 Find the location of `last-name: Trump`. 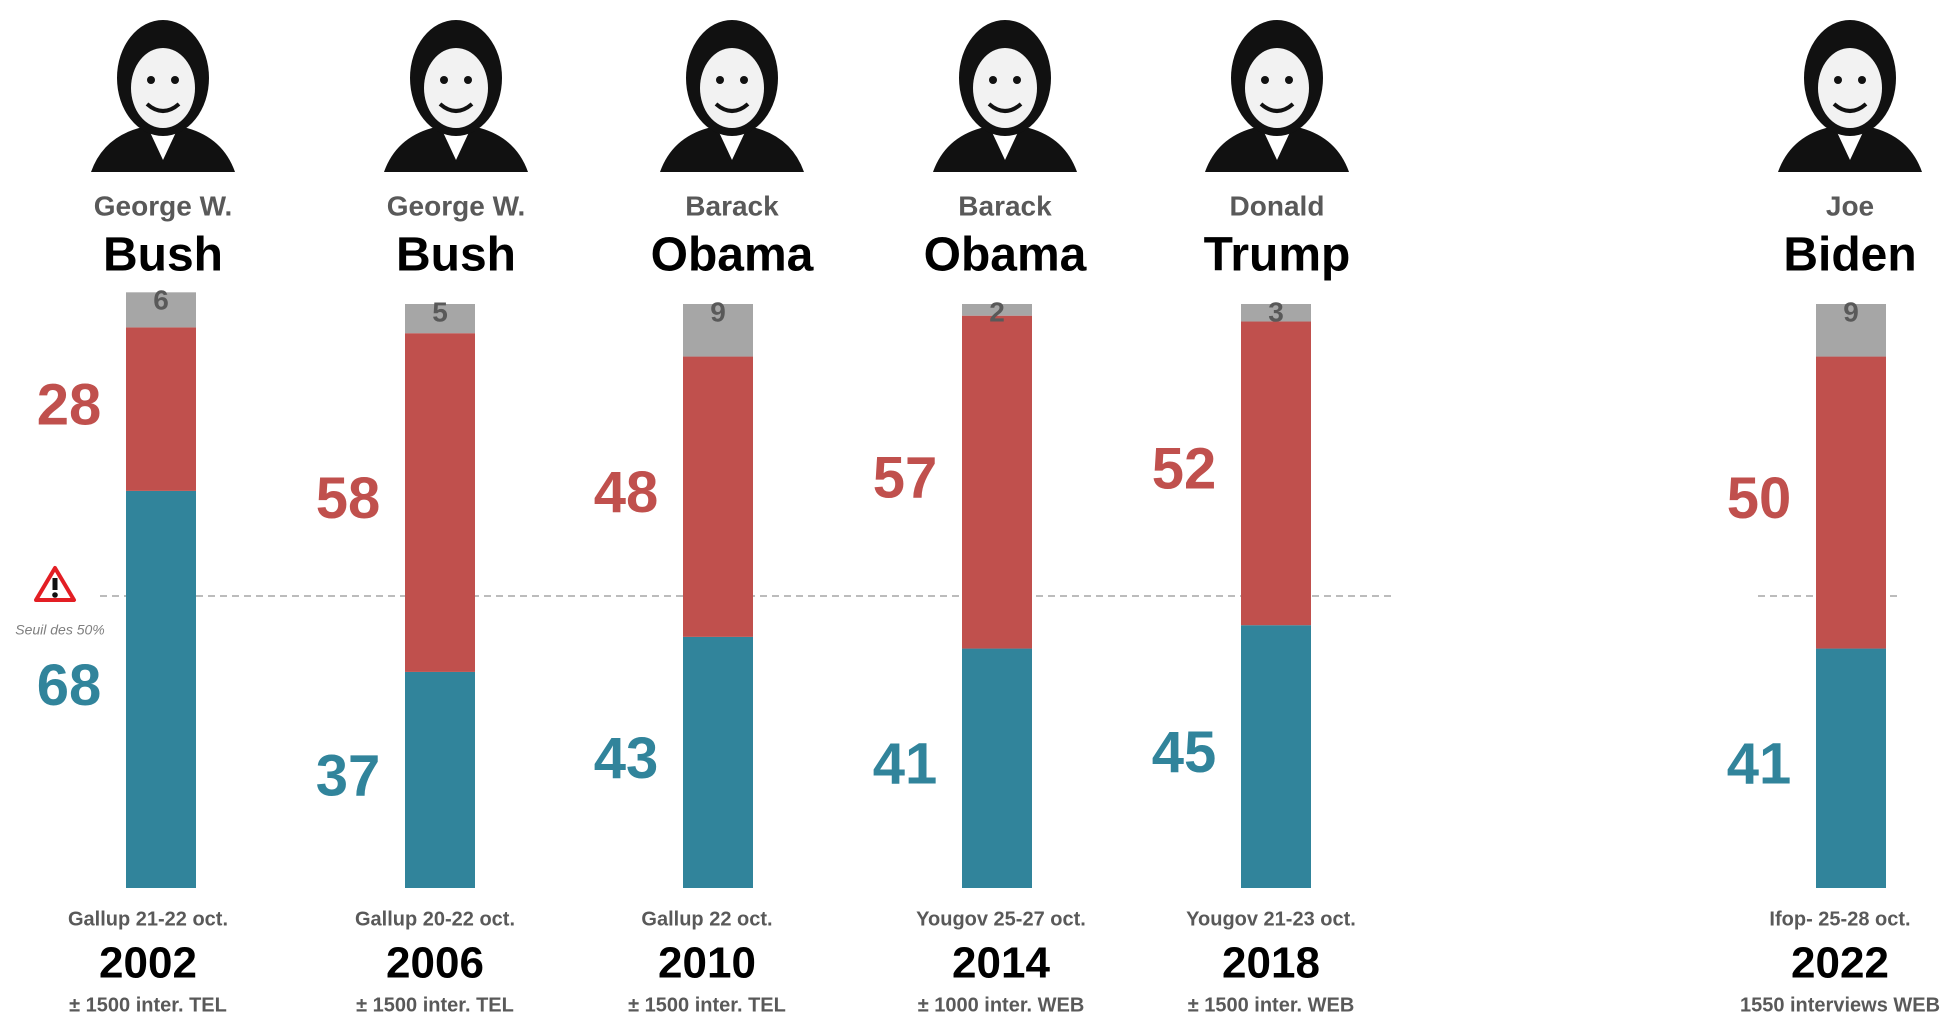

last-name: Trump is located at coordinates (1277, 255).